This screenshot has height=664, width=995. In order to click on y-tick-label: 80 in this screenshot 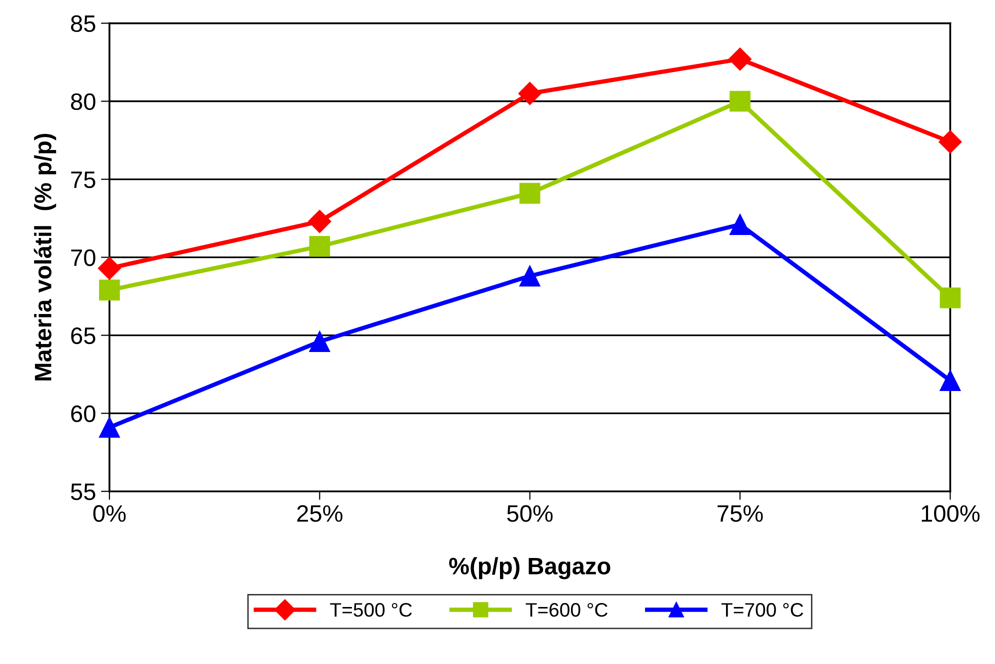, I will do `click(83, 101)`.